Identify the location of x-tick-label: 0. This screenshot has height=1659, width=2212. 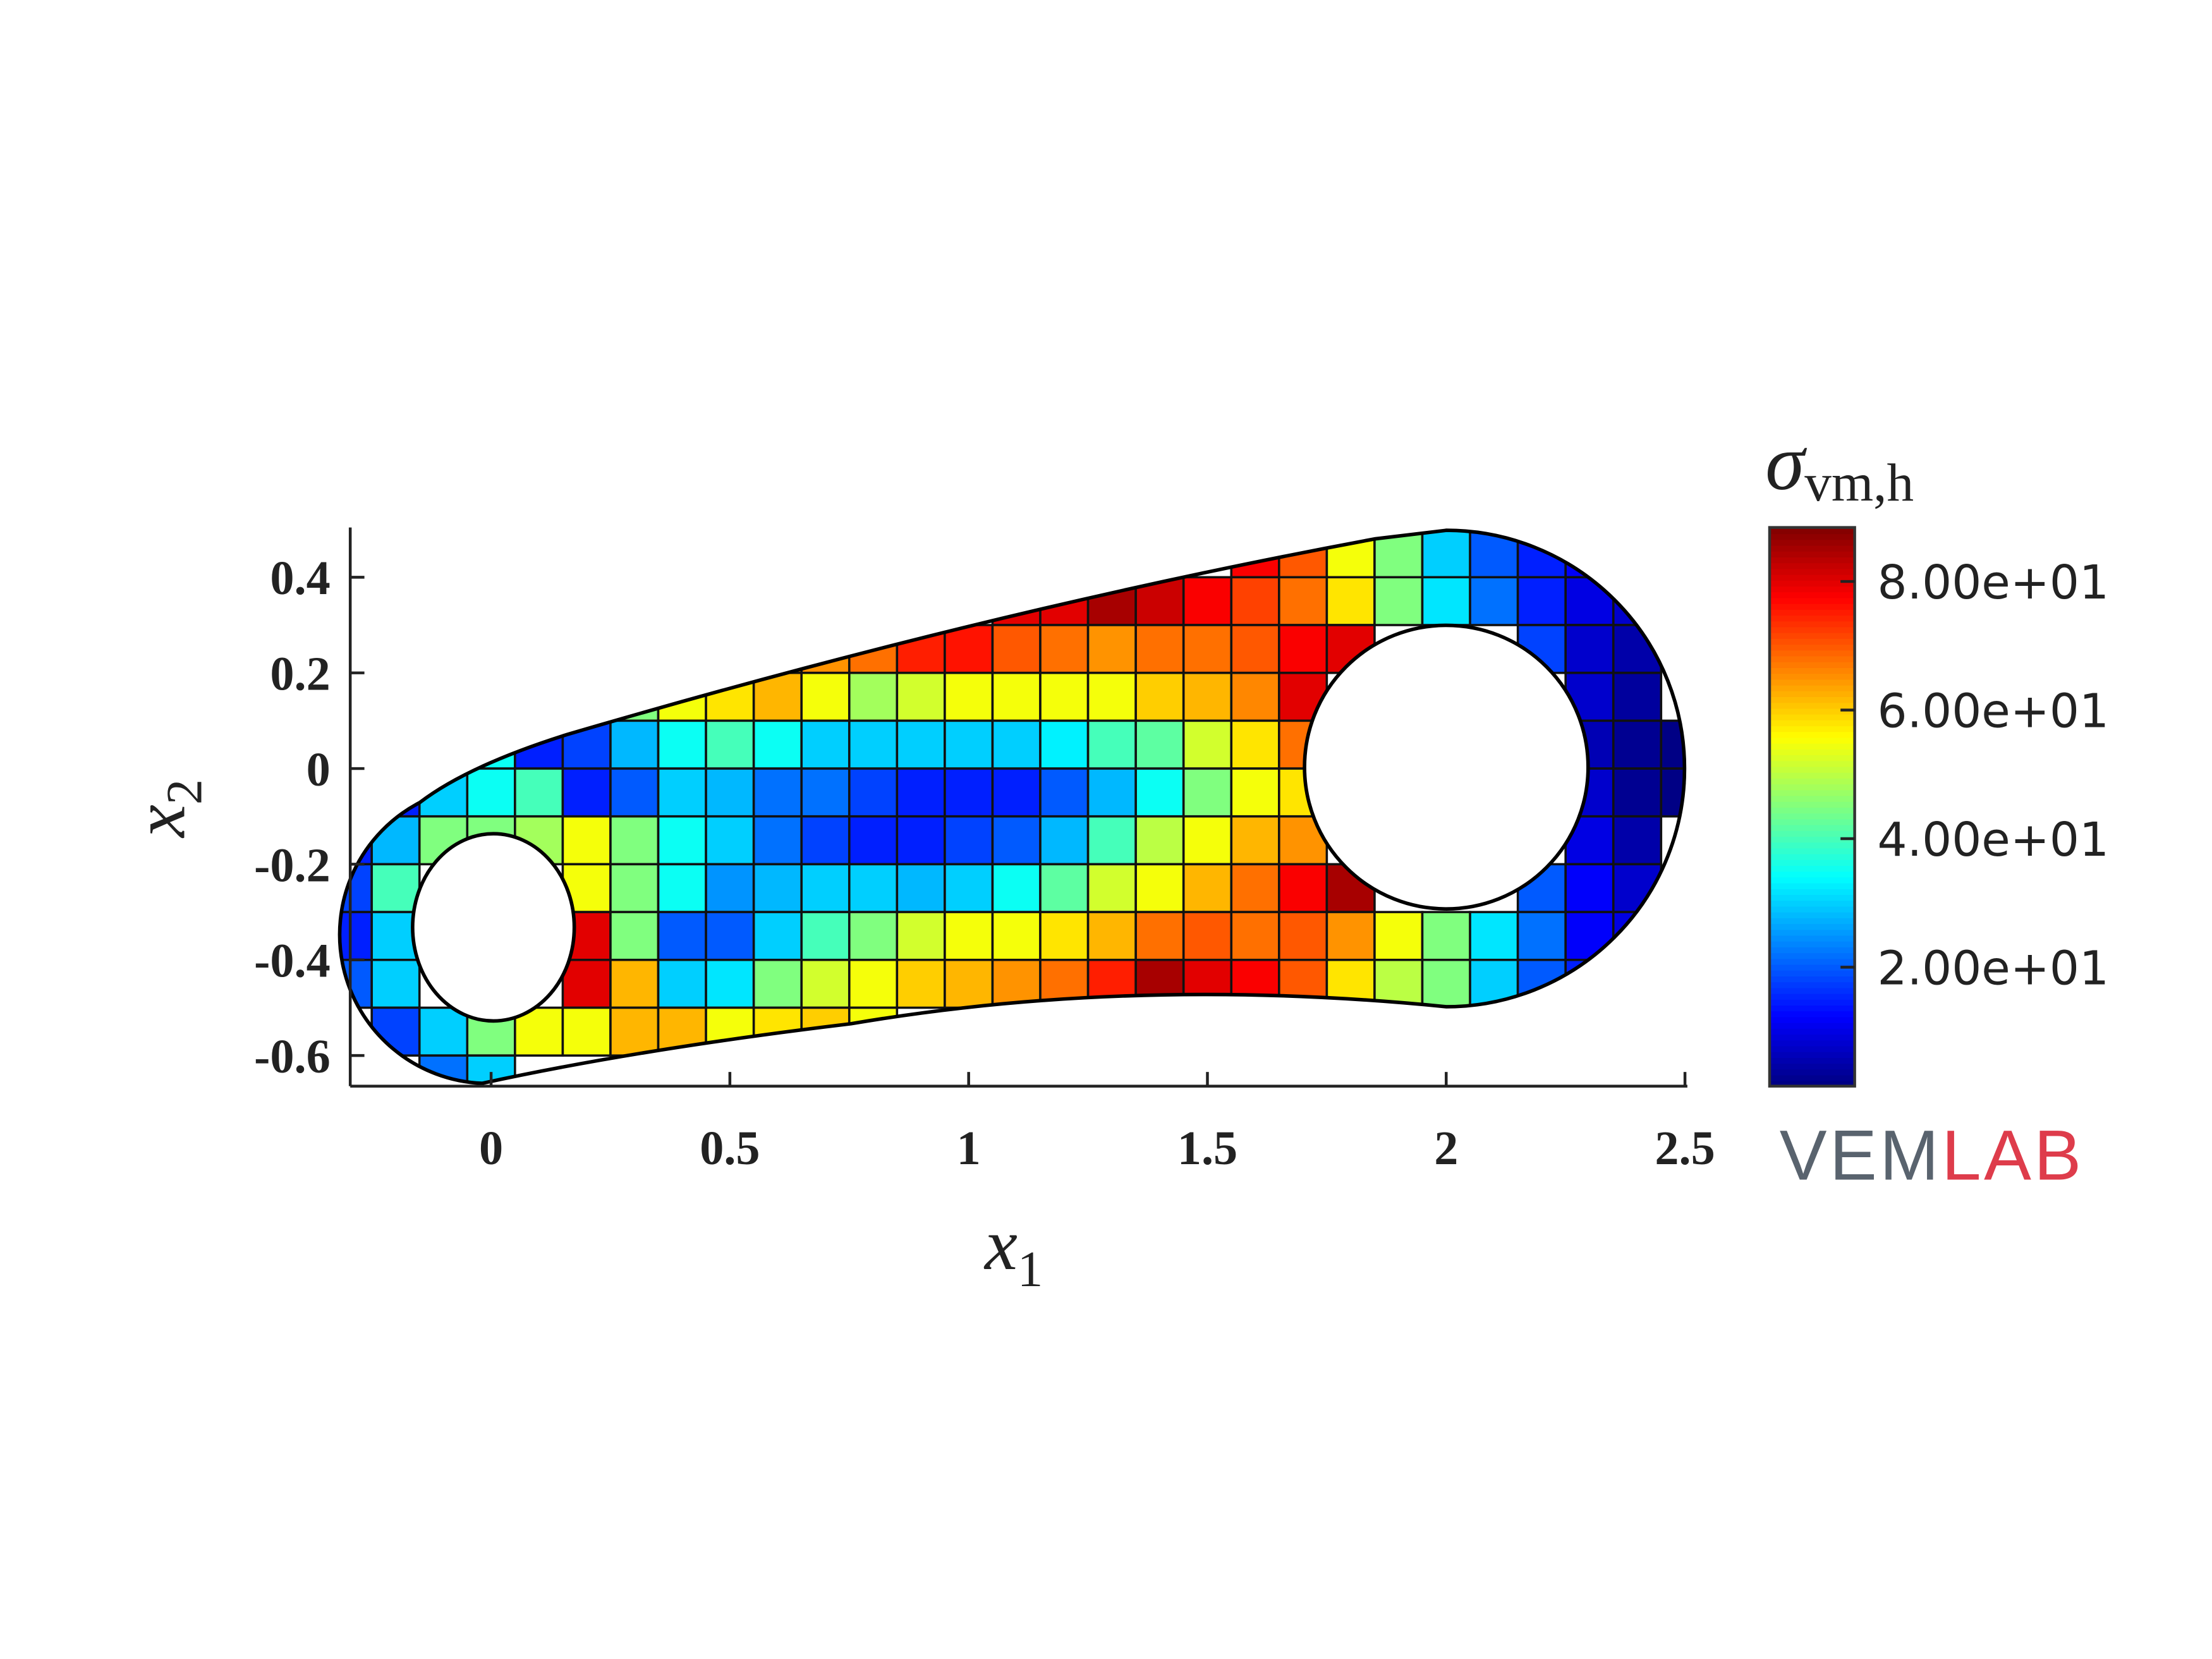
(491, 1148).